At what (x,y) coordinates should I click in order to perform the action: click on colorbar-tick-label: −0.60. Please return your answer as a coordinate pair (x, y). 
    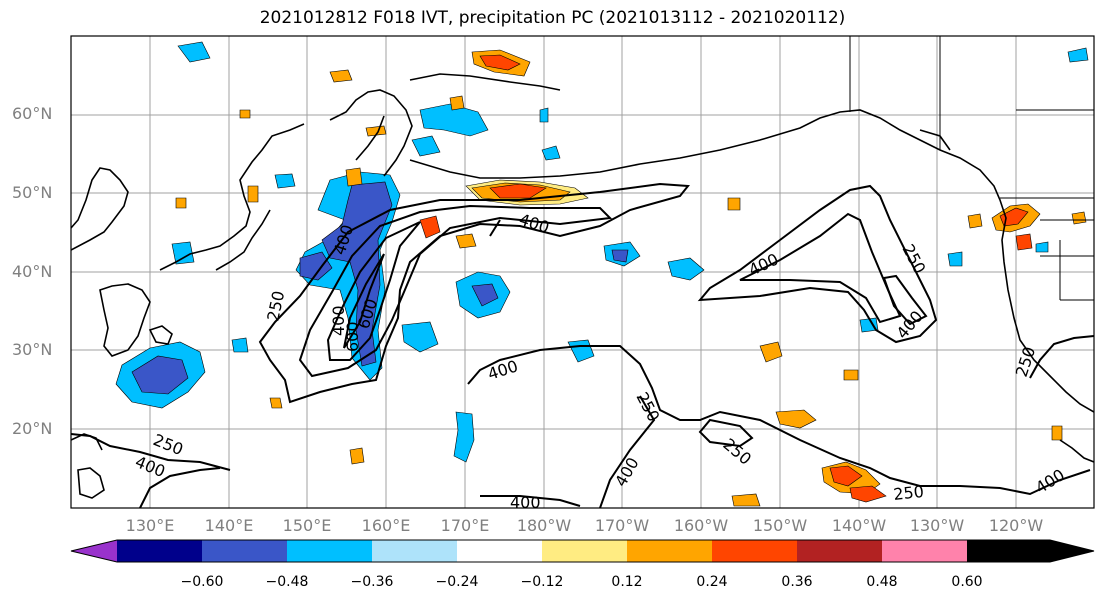
    Looking at the image, I should click on (202, 582).